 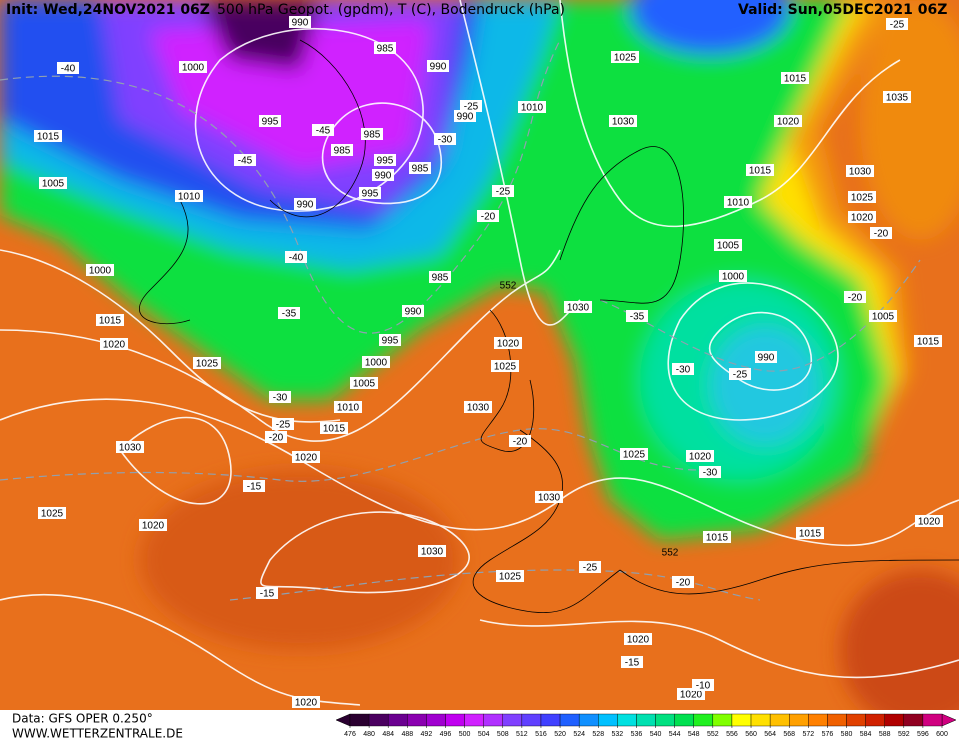 What do you see at coordinates (828, 734) in the screenshot?
I see `colorbar-tick-label: 576` at bounding box center [828, 734].